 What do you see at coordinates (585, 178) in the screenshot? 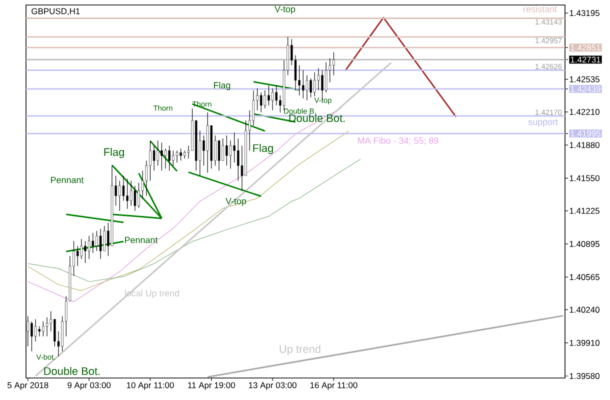
I see `y-tick-label: 1.41550` at bounding box center [585, 178].